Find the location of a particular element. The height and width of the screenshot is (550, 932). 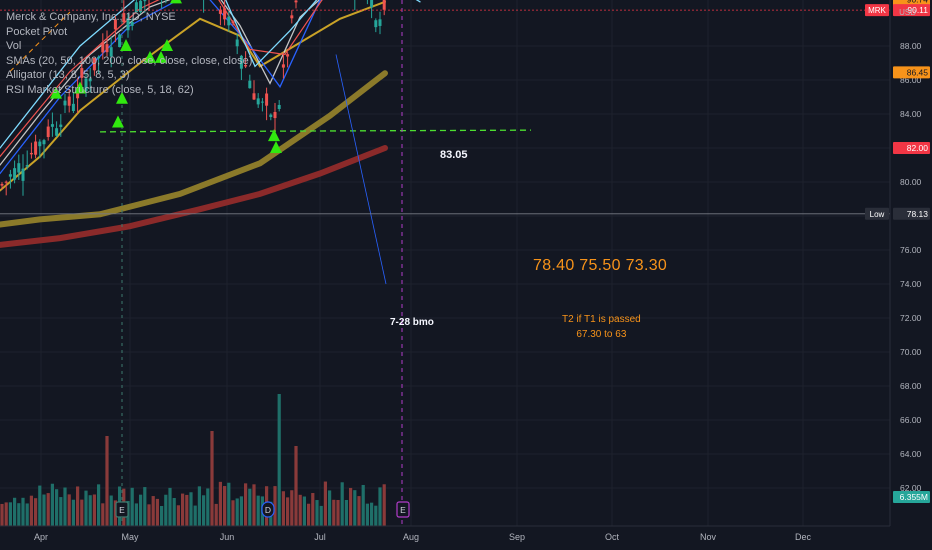

time-axis: Apr May Jun Jul Aug Sep Oct Nov Dec is located at coordinates (466, 537).